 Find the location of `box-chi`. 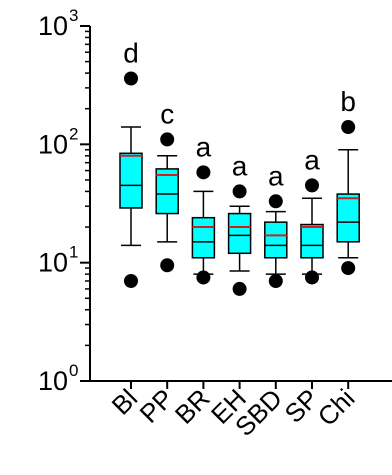

box-chi is located at coordinates (348, 254).